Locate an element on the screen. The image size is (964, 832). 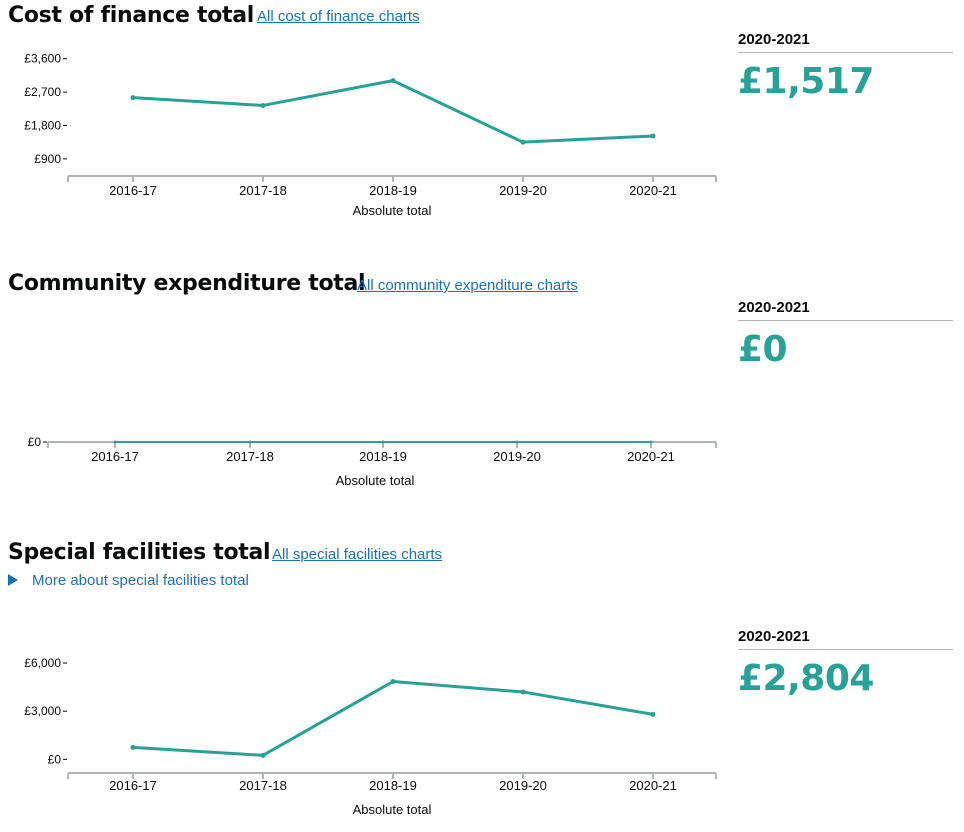
all-cost-of-finance-charts-link: All cost of finance charts is located at coordinates (338, 16).